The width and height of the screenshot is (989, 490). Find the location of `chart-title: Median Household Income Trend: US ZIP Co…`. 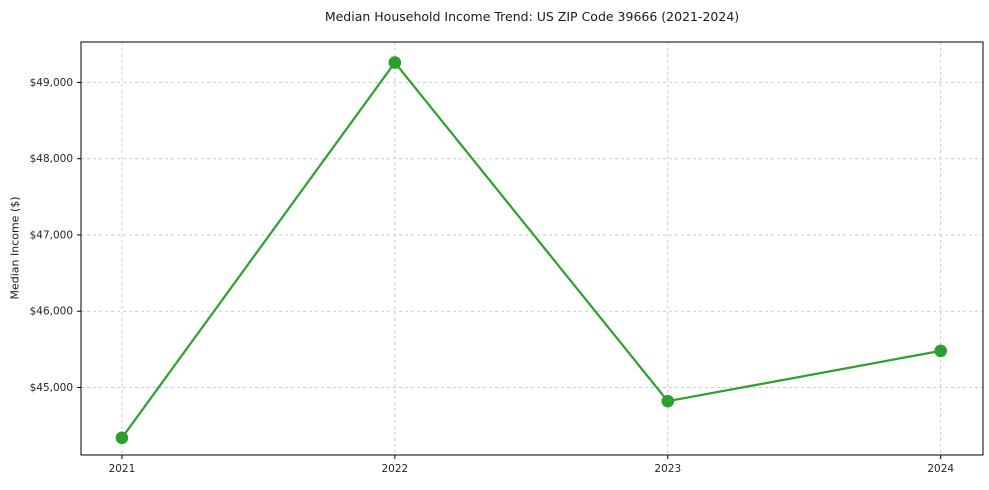

chart-title: Median Household Income Trend: US ZIP Co… is located at coordinates (532, 16).